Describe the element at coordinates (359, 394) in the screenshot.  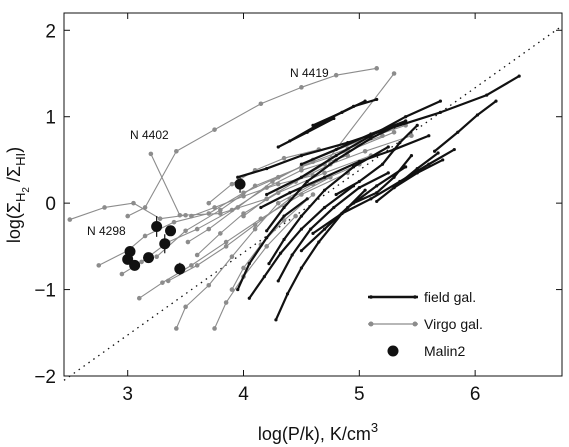
I see `x-tick-label-2: 5` at that location.